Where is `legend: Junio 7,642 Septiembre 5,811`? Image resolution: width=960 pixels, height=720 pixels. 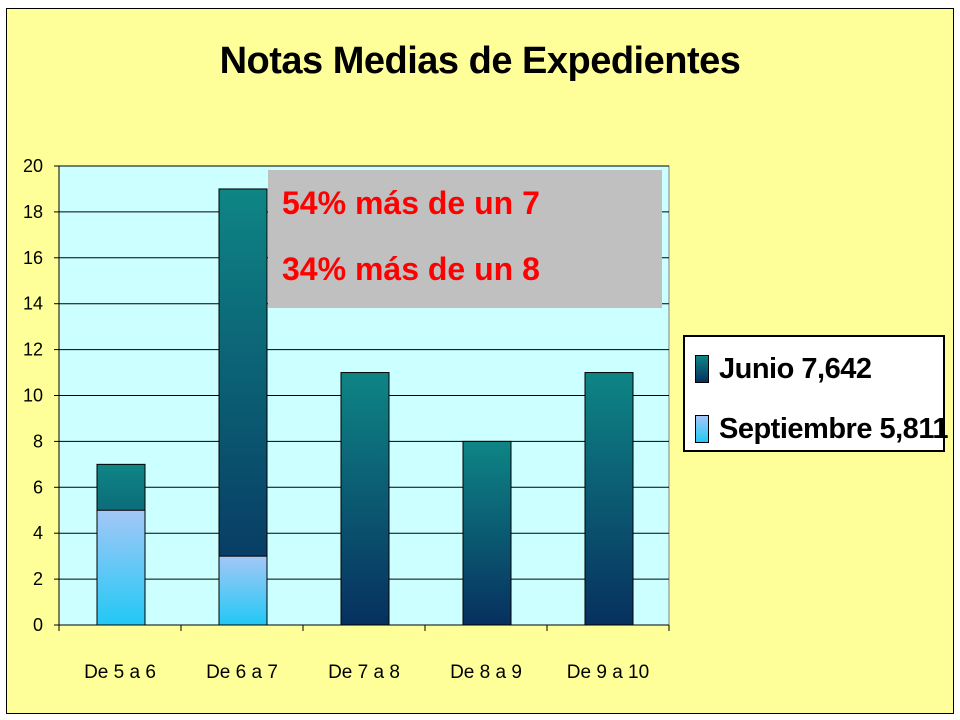
legend: Junio 7,642 Septiembre 5,811 is located at coordinates (815, 393).